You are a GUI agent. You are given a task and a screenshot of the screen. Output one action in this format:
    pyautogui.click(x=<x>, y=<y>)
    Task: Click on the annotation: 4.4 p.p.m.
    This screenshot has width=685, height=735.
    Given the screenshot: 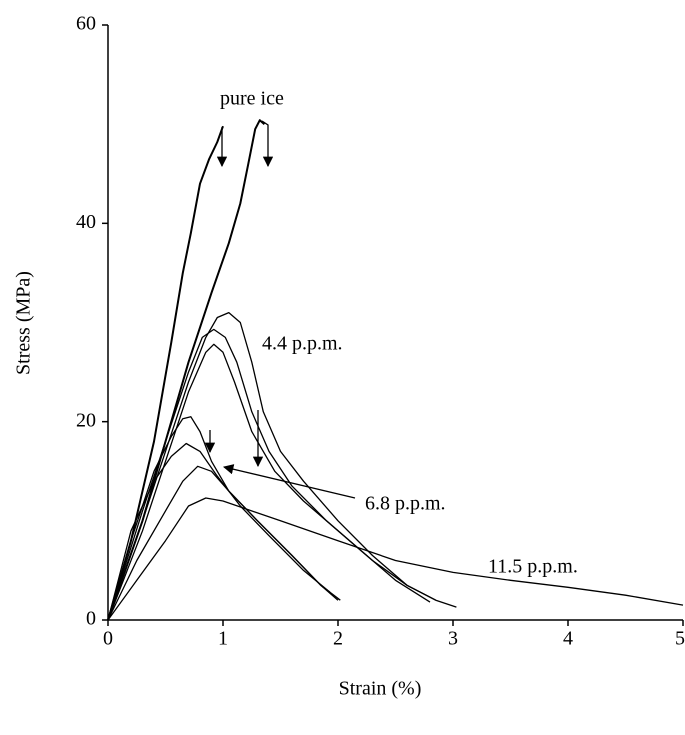 What is the action you would take?
    pyautogui.click(x=302, y=344)
    